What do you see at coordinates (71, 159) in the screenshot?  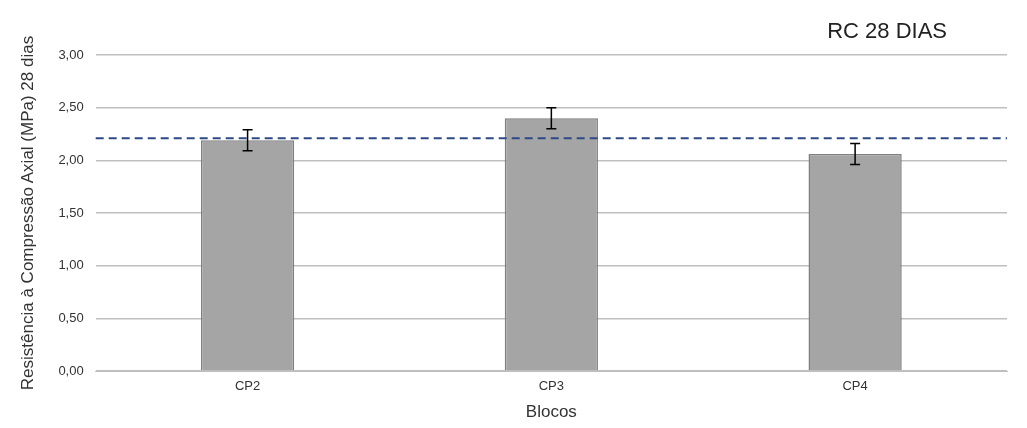 I see `y-tick-label: 2,00` at bounding box center [71, 159].